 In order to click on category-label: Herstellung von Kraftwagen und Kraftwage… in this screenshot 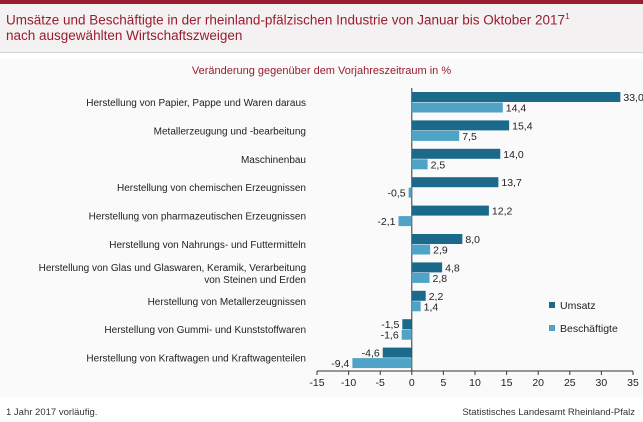, I will do `click(196, 359)`.